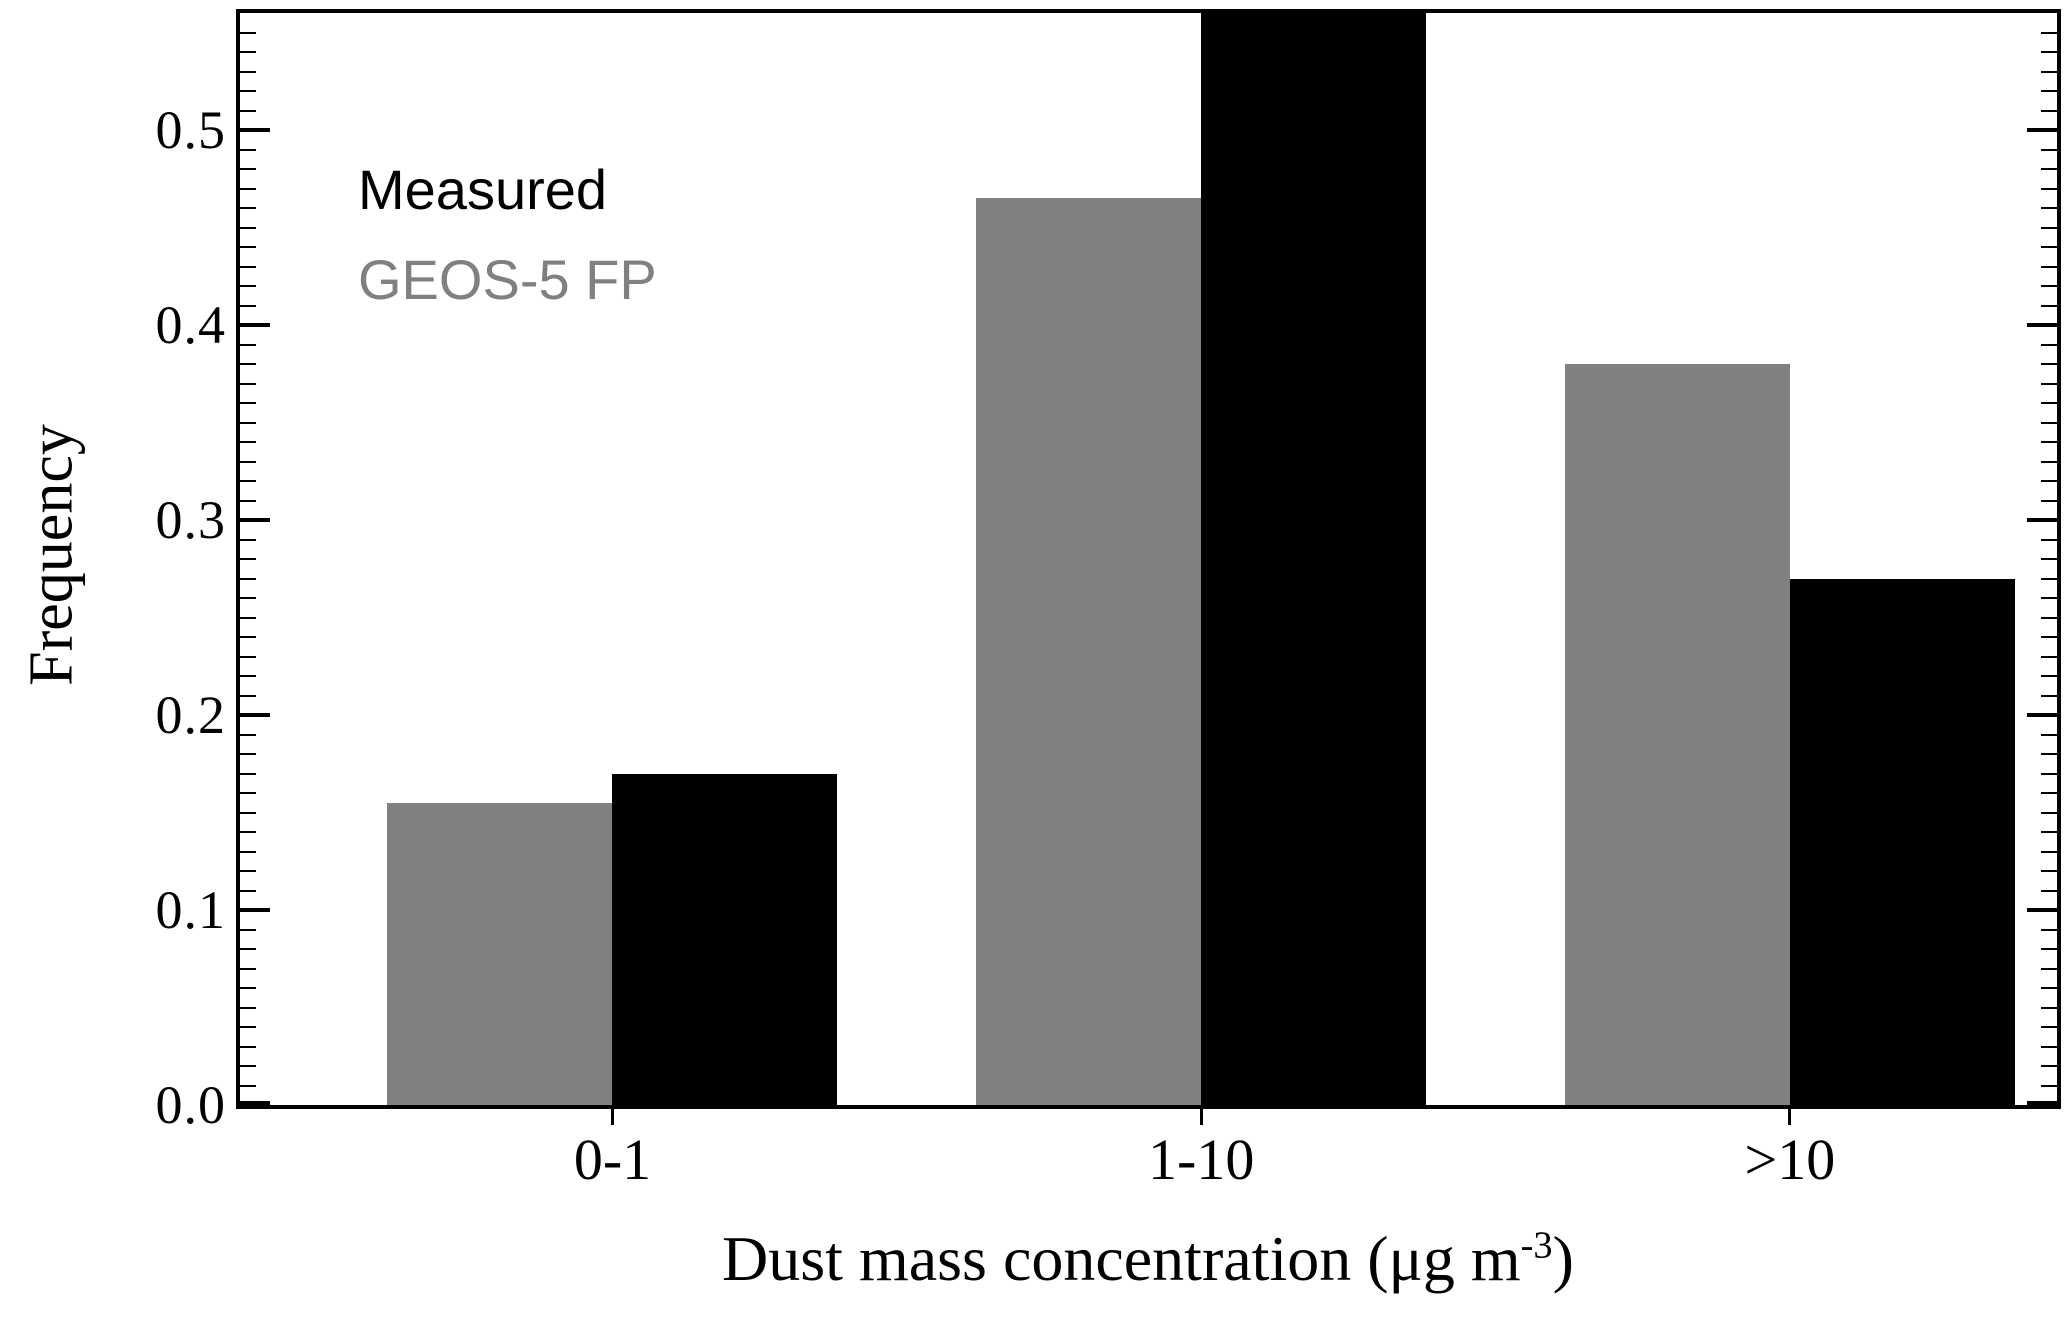 This screenshot has width=2067, height=1328. I want to click on legend-entry-measured: Measured, so click(483, 189).